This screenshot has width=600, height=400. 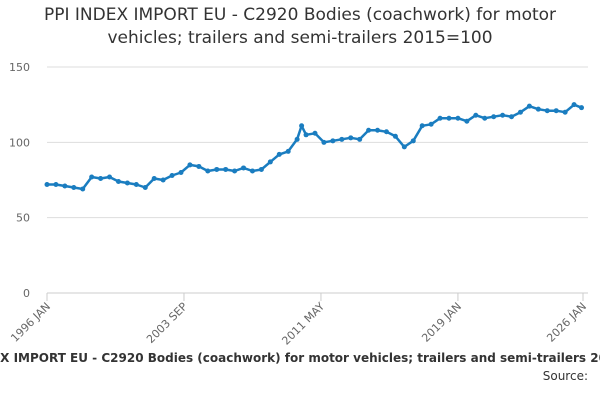 What do you see at coordinates (303, 324) in the screenshot?
I see `x-tick-label: 2011 MAY` at bounding box center [303, 324].